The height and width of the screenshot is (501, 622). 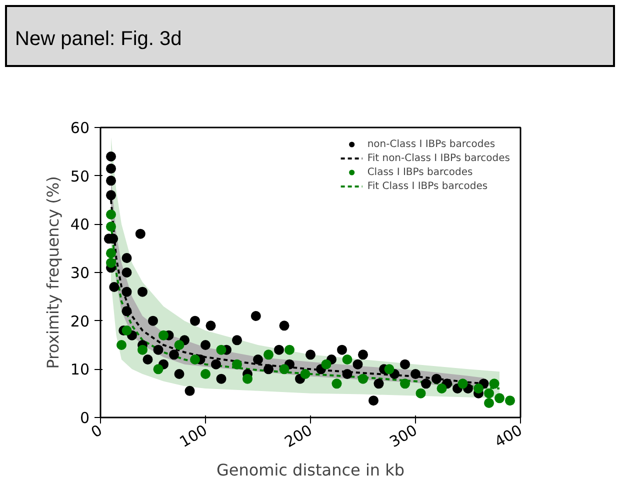 What do you see at coordinates (431, 144) in the screenshot?
I see `legend-label: non-Class I IBPs barcodes` at bounding box center [431, 144].